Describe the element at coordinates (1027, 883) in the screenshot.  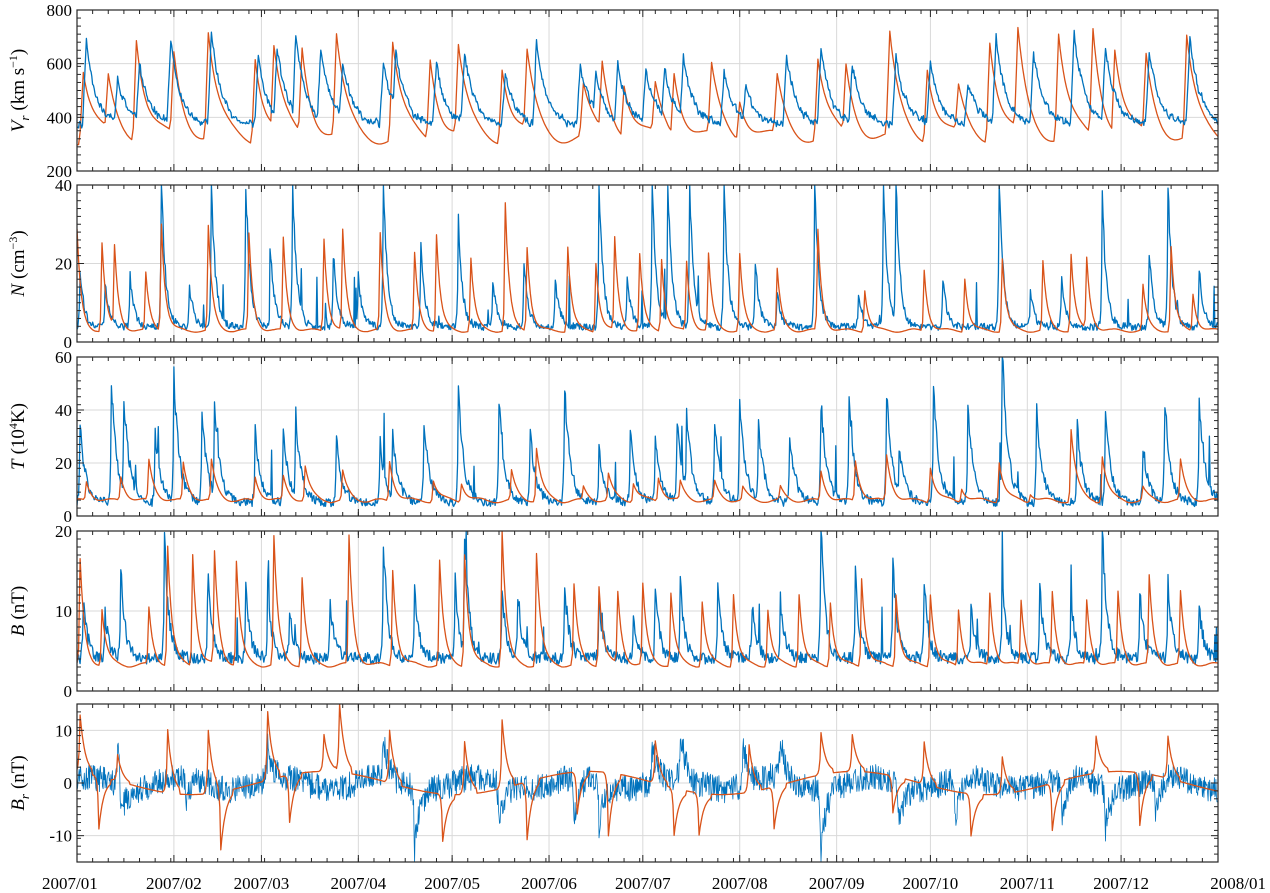
I see `x-tick-label: 2007/11` at that location.